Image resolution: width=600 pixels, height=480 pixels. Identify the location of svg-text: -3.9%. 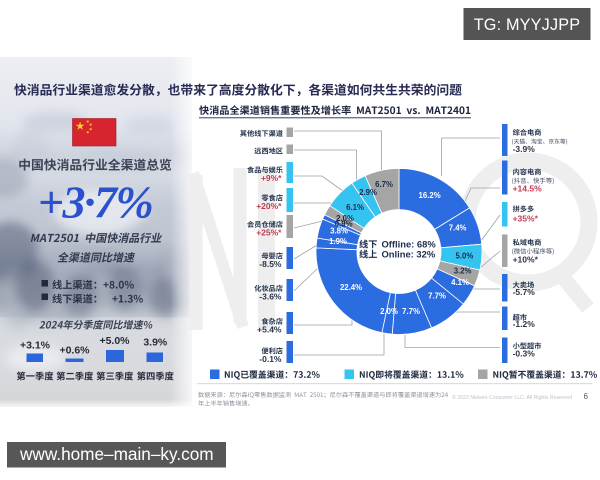
(524, 149).